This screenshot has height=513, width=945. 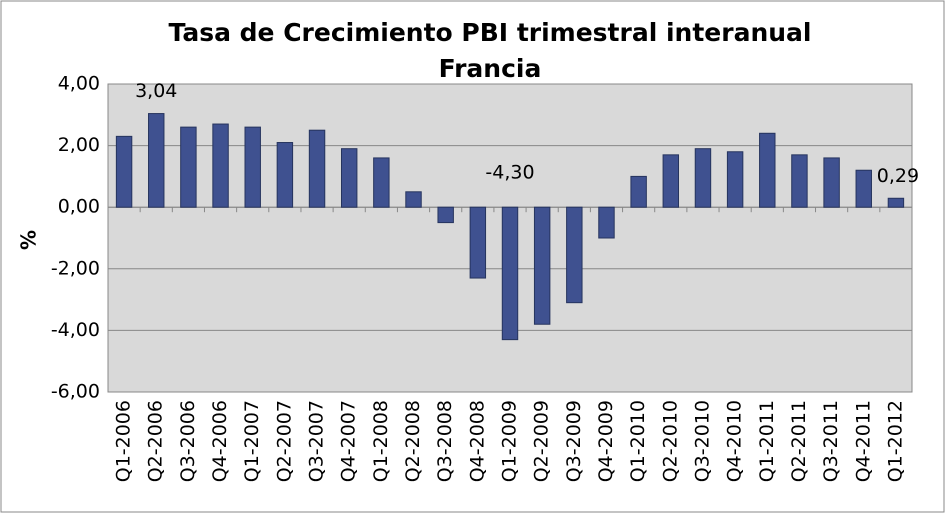 I want to click on x-tick-label: Q2-2006, so click(x=156, y=441).